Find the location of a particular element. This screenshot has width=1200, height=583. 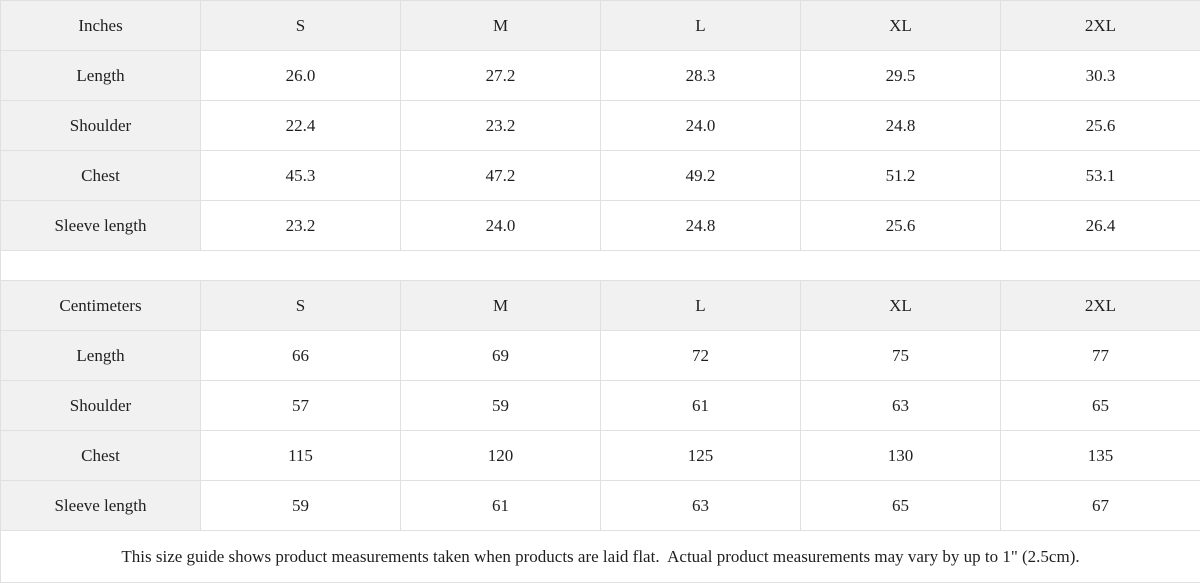

separator-cell is located at coordinates (600, 266).